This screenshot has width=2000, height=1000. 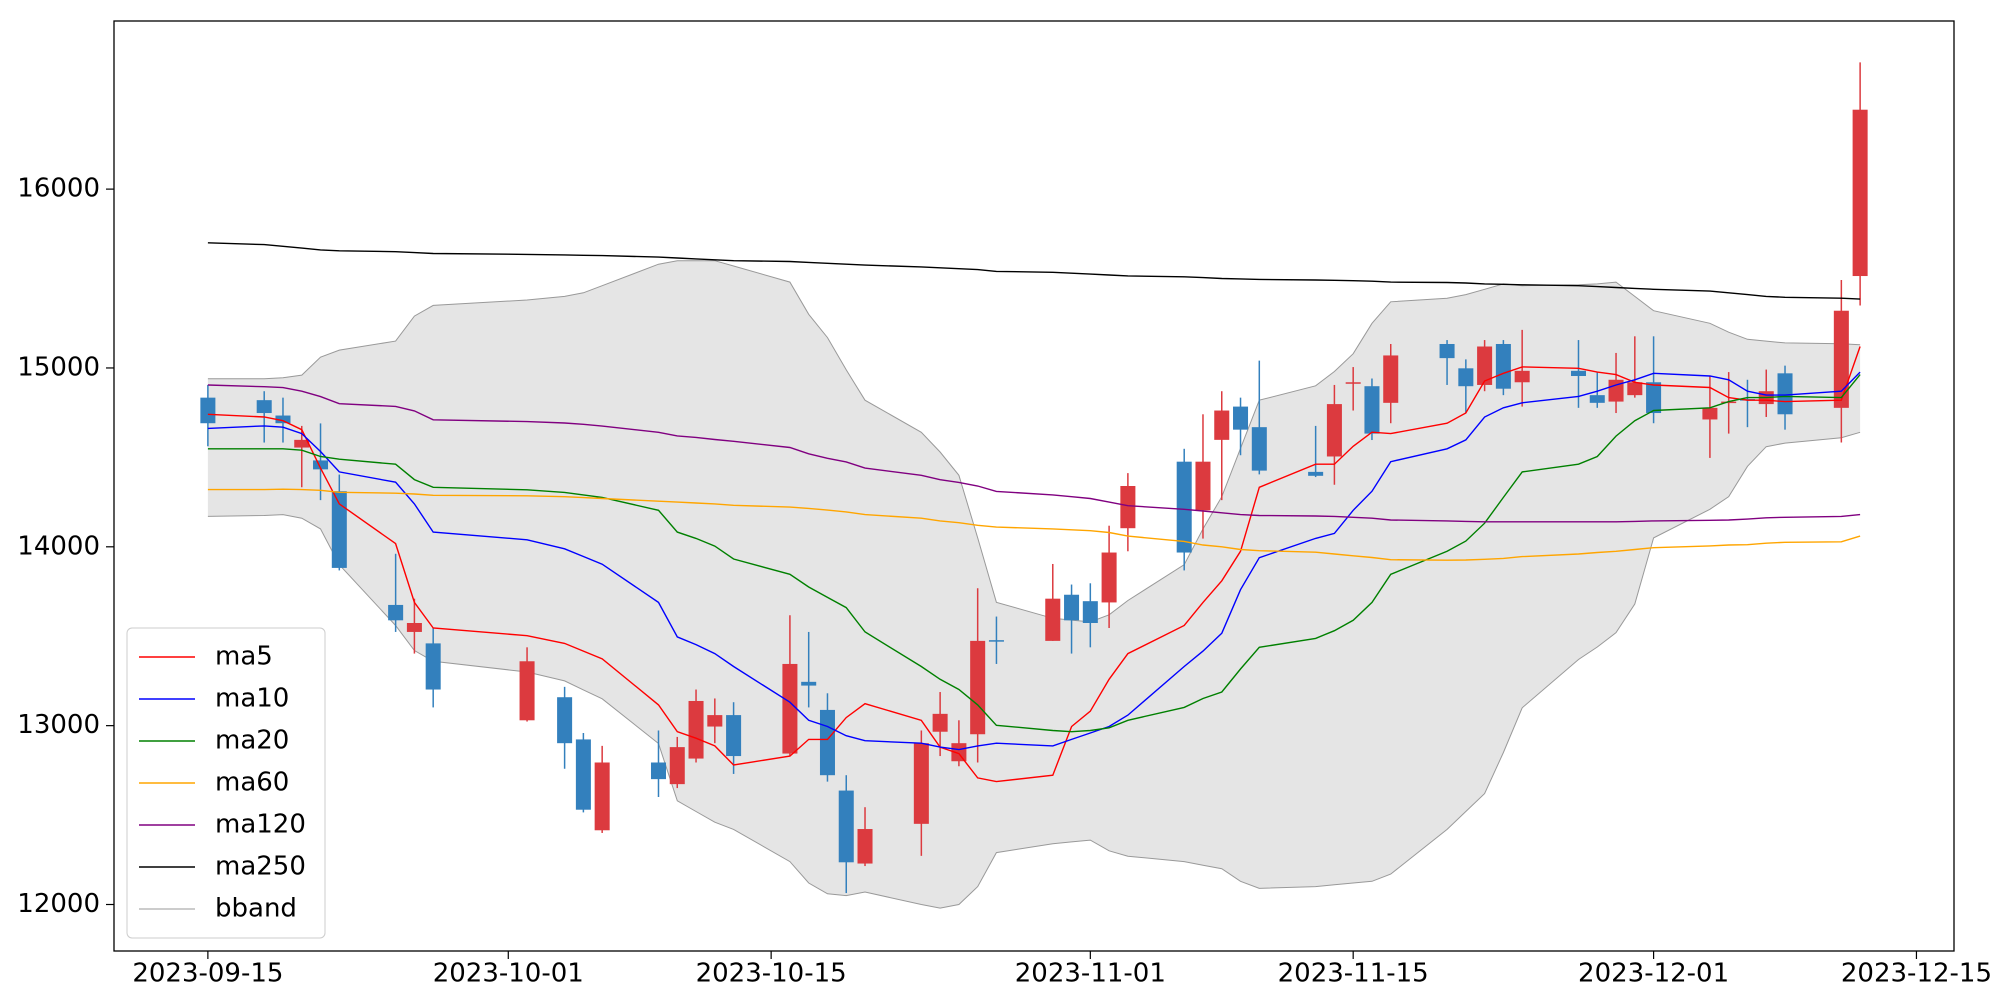 What do you see at coordinates (58, 367) in the screenshot?
I see `y-tick-label: 15000` at bounding box center [58, 367].